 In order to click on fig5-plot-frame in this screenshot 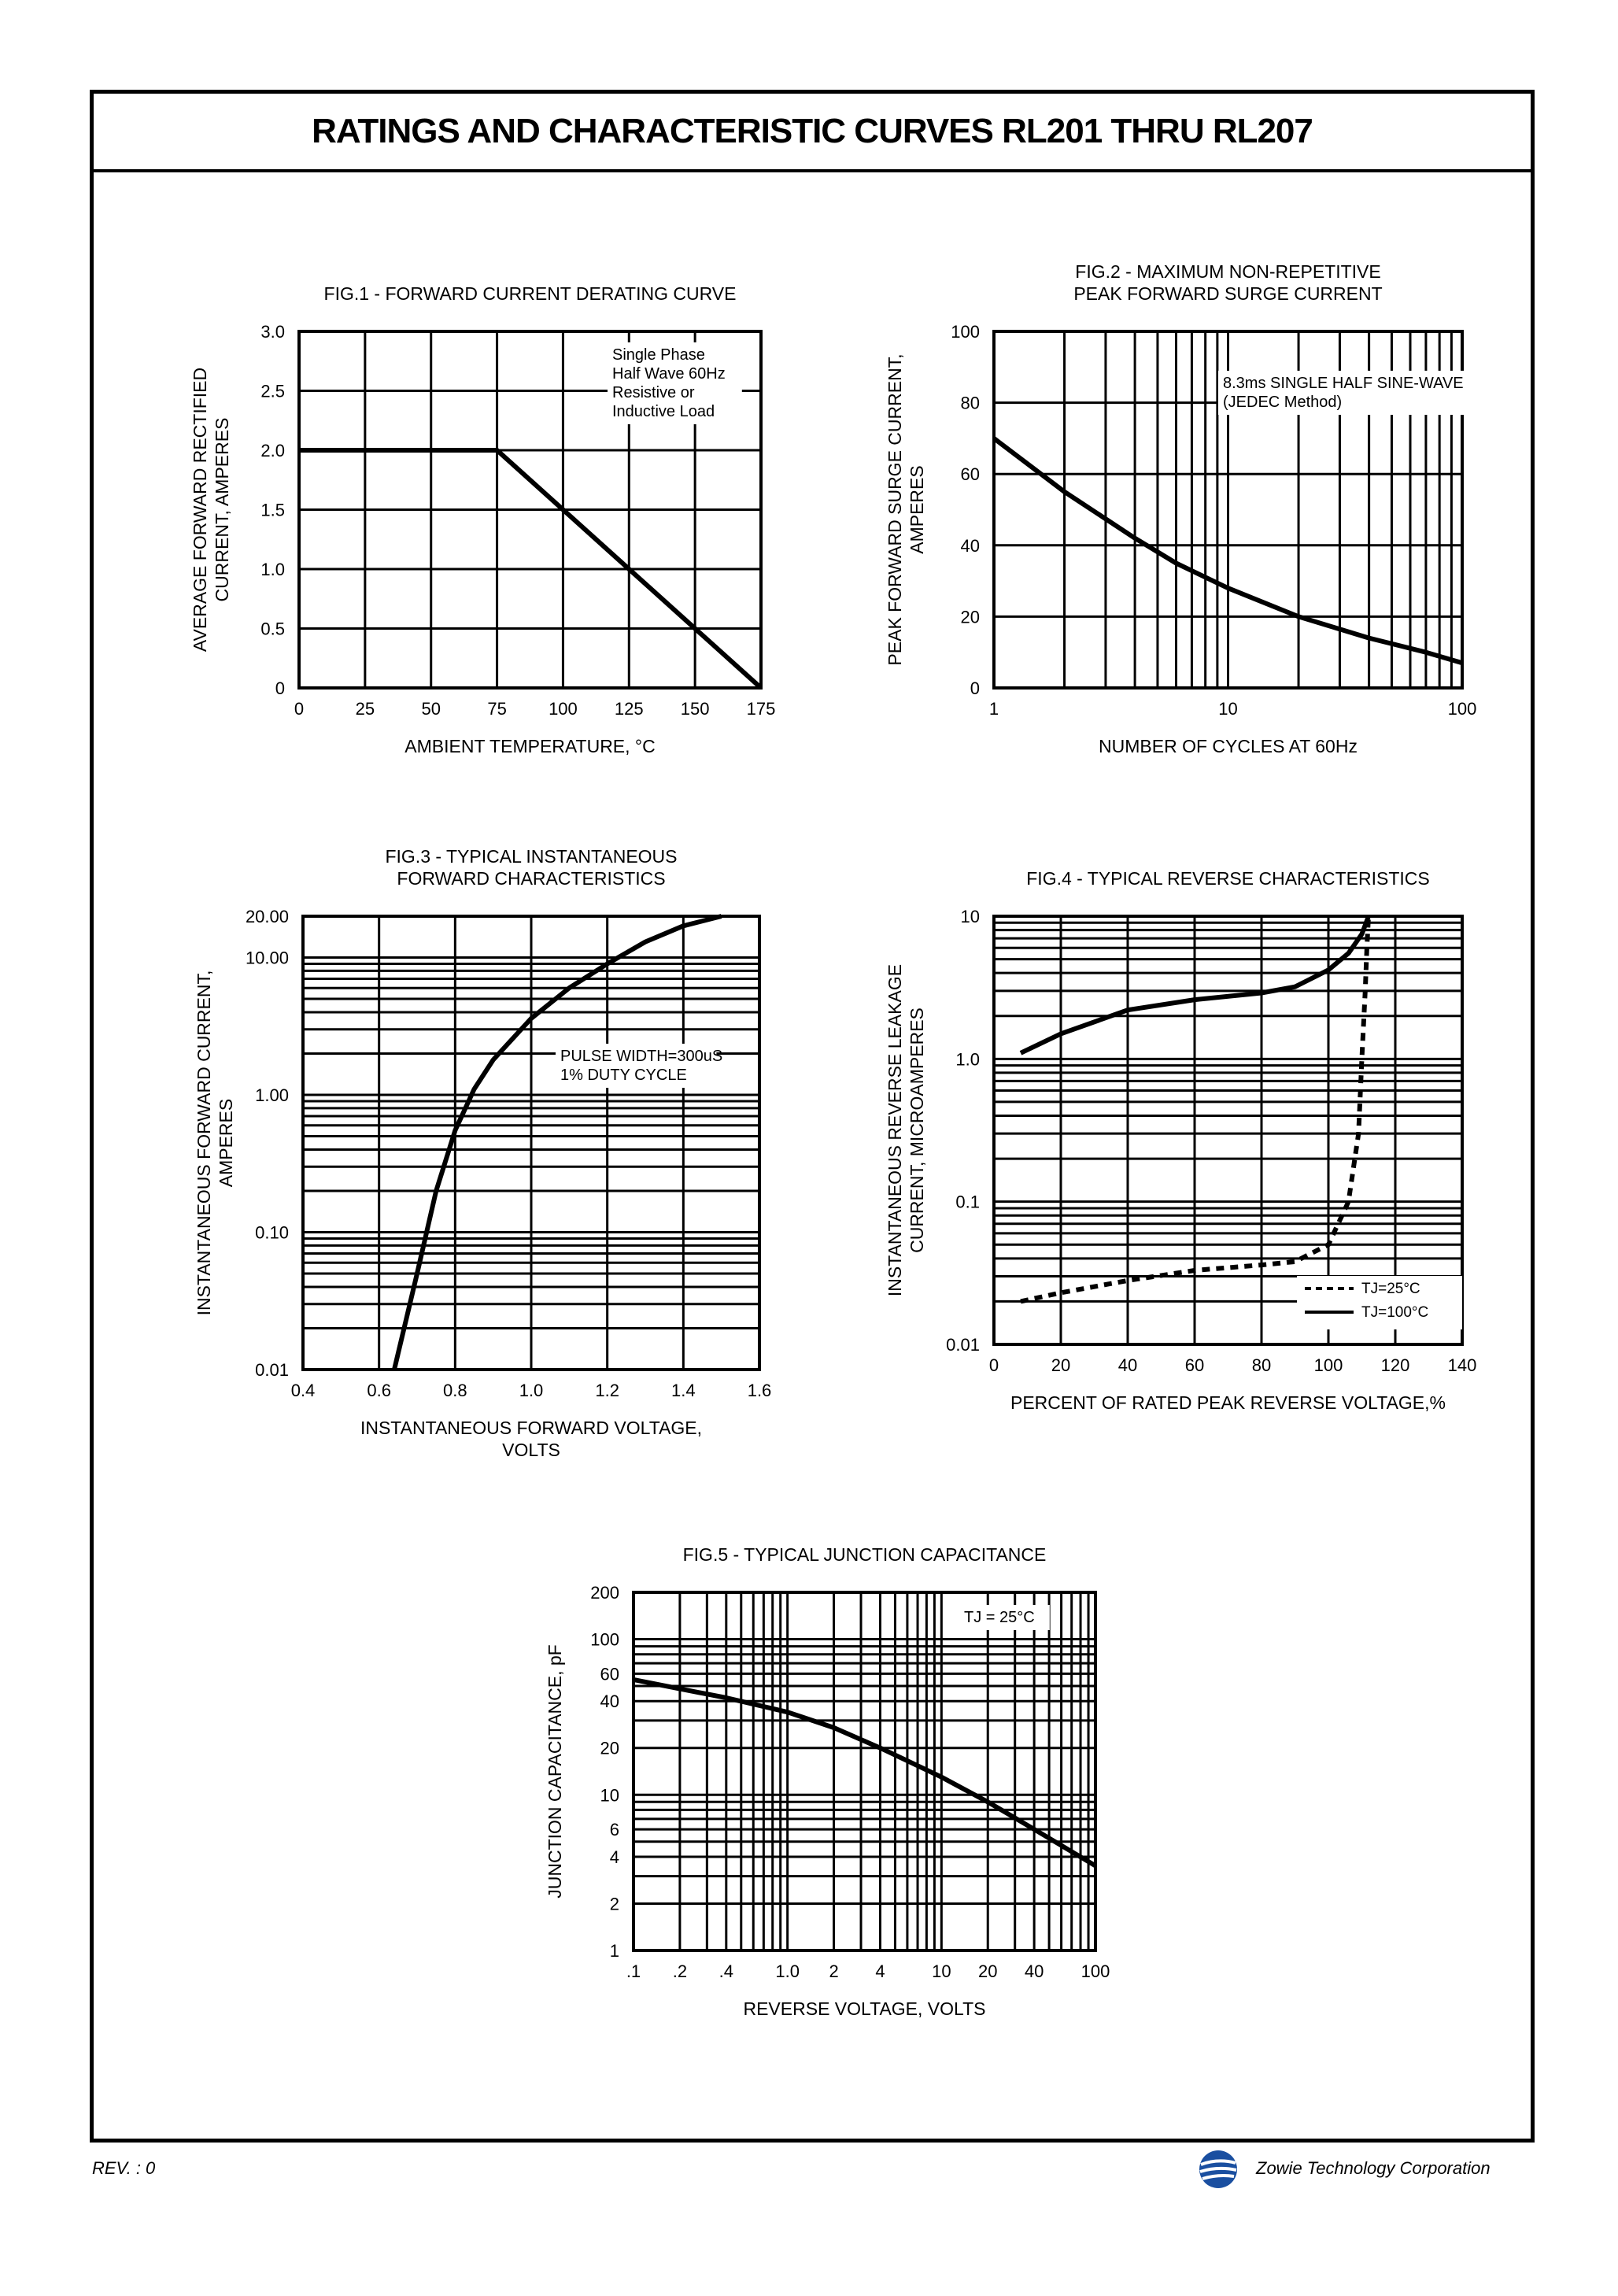, I will do `click(865, 1771)`.